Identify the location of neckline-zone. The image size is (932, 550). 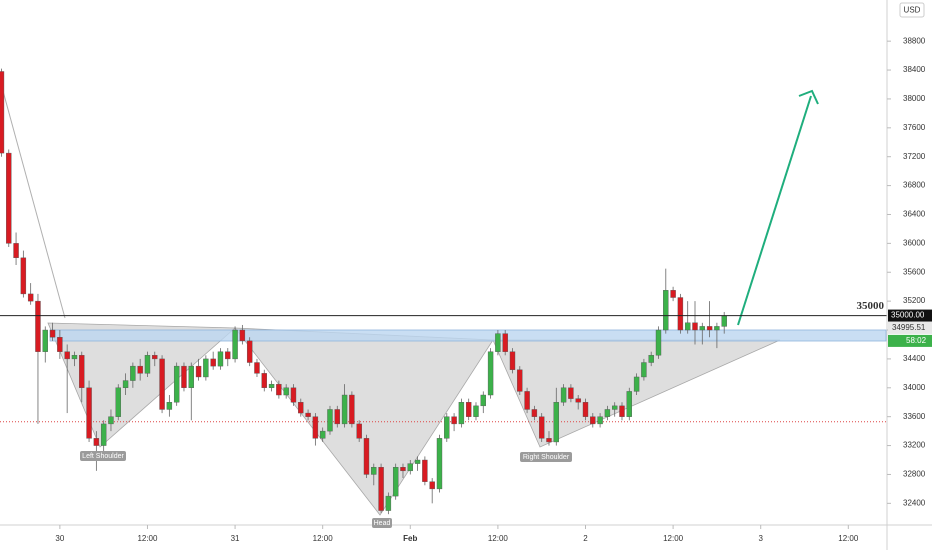
(468, 335).